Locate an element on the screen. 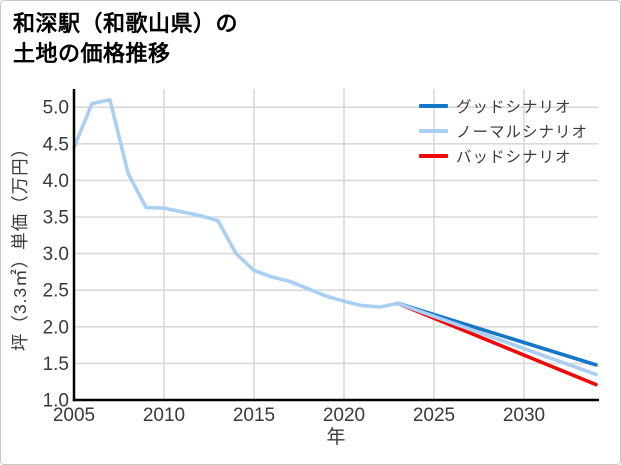 Image resolution: width=621 pixels, height=465 pixels. legend-label-bad: バッドシナリオ is located at coordinates (514, 157).